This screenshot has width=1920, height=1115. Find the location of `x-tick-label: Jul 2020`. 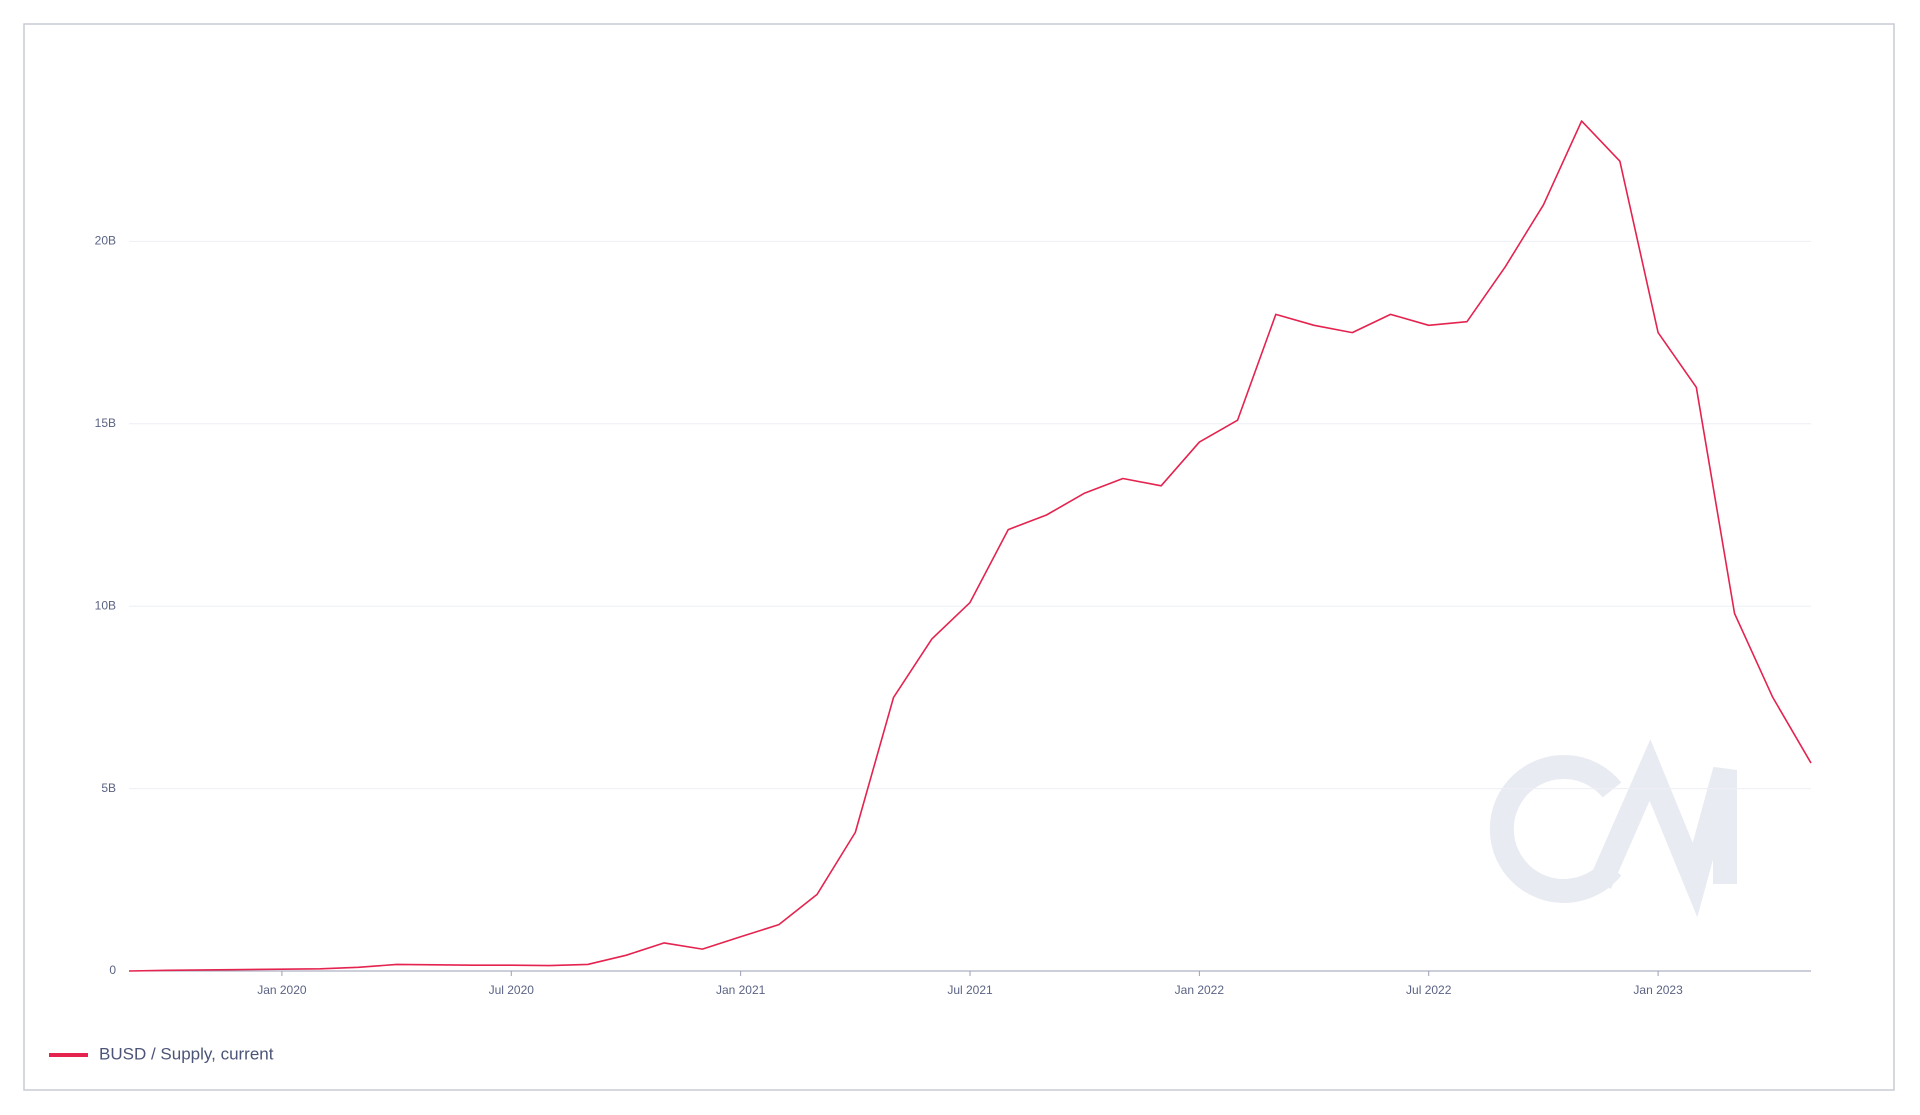

x-tick-label: Jul 2020 is located at coordinates (512, 990).